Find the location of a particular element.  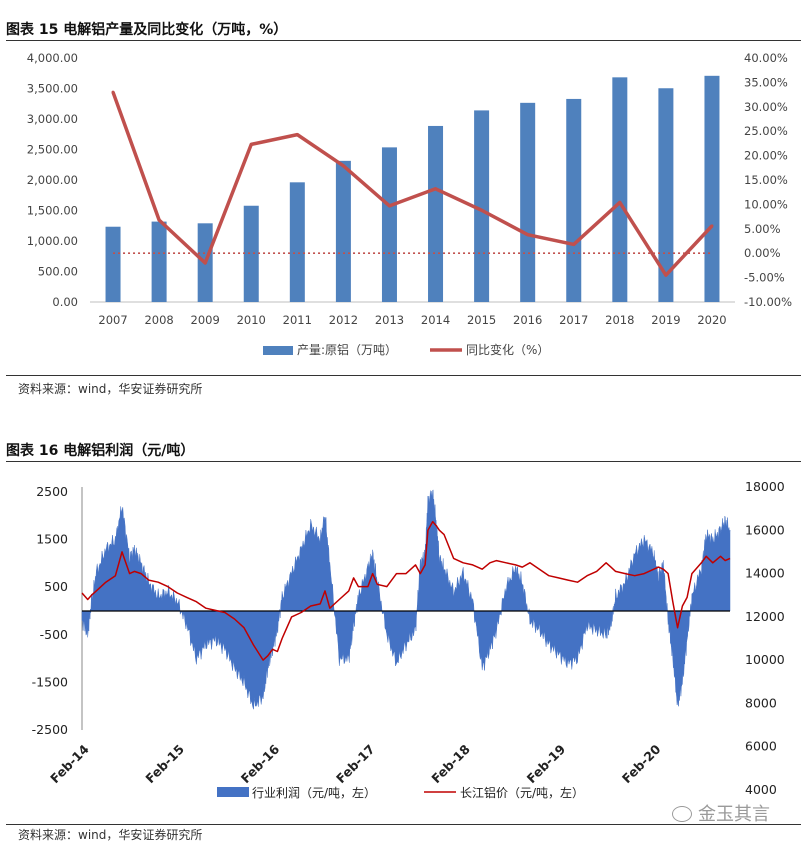

y-left-tick-label: 4,000.00 is located at coordinates (52, 58).